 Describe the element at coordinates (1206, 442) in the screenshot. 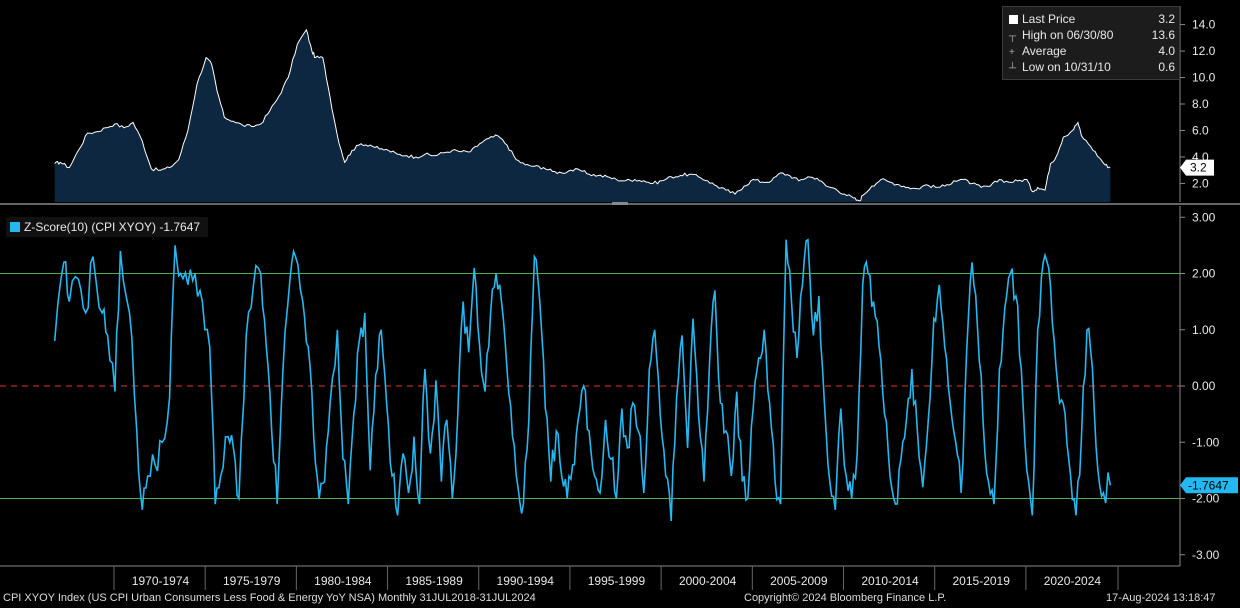

I see `bottom-y-tick-label-2: -1.00` at that location.